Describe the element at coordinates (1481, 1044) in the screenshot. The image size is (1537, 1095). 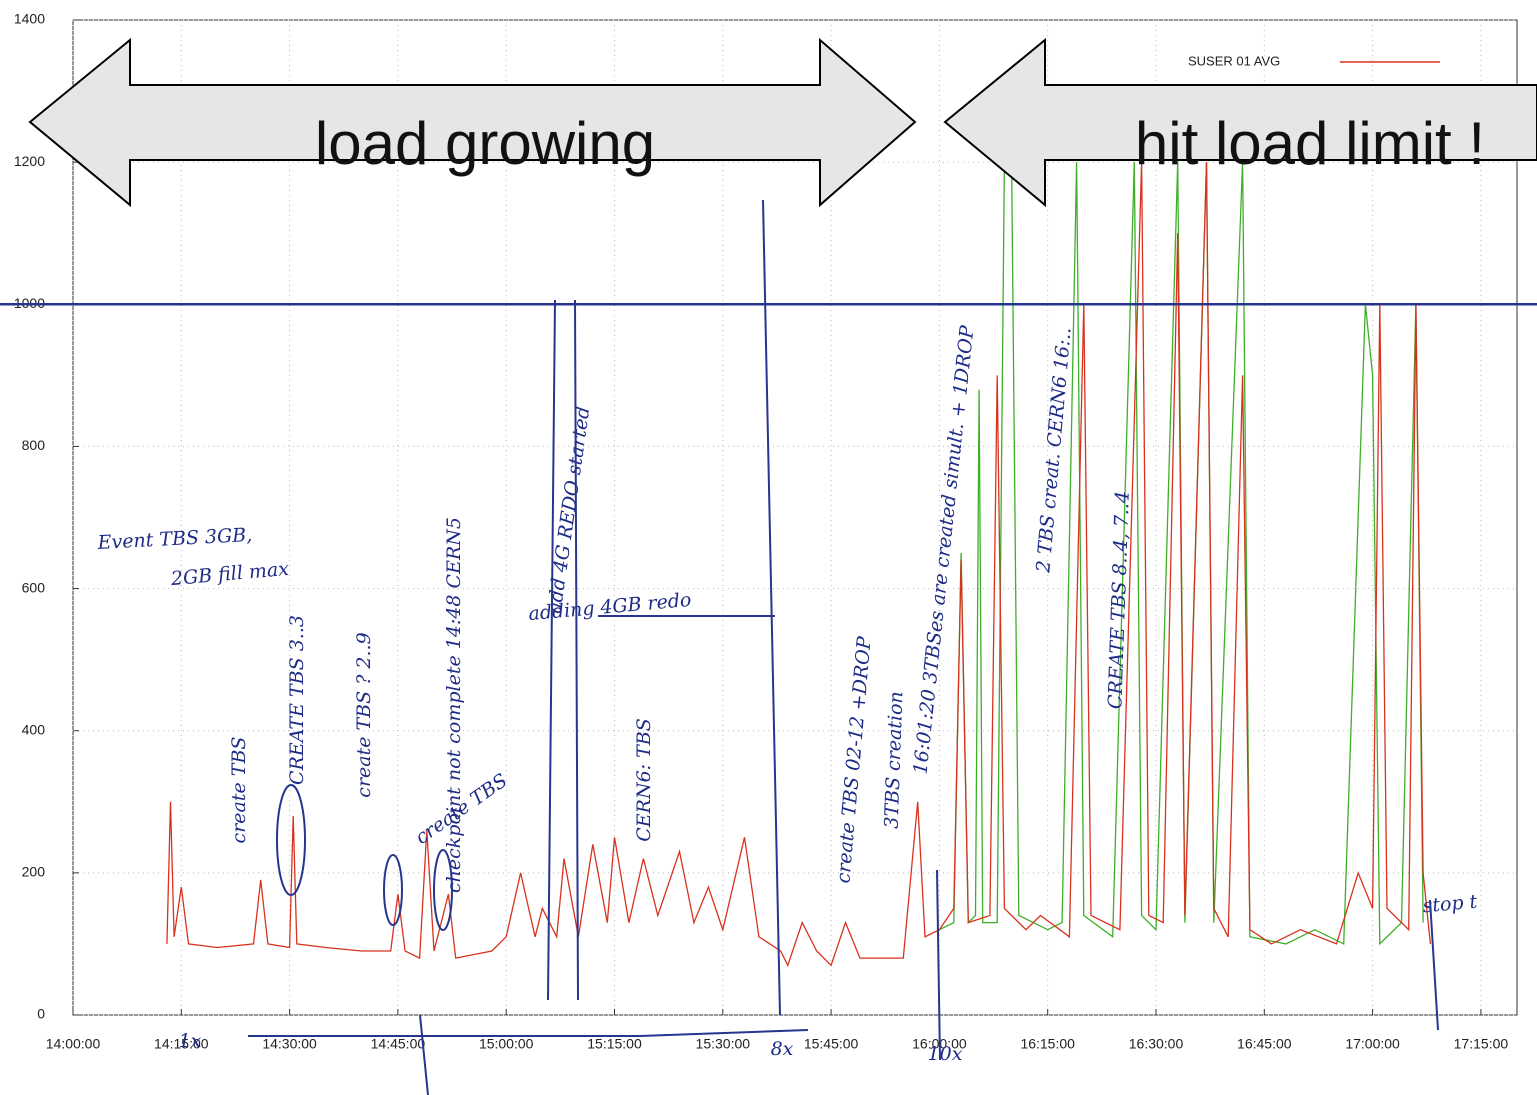
I see `x-tick-label: 17:15:00` at that location.